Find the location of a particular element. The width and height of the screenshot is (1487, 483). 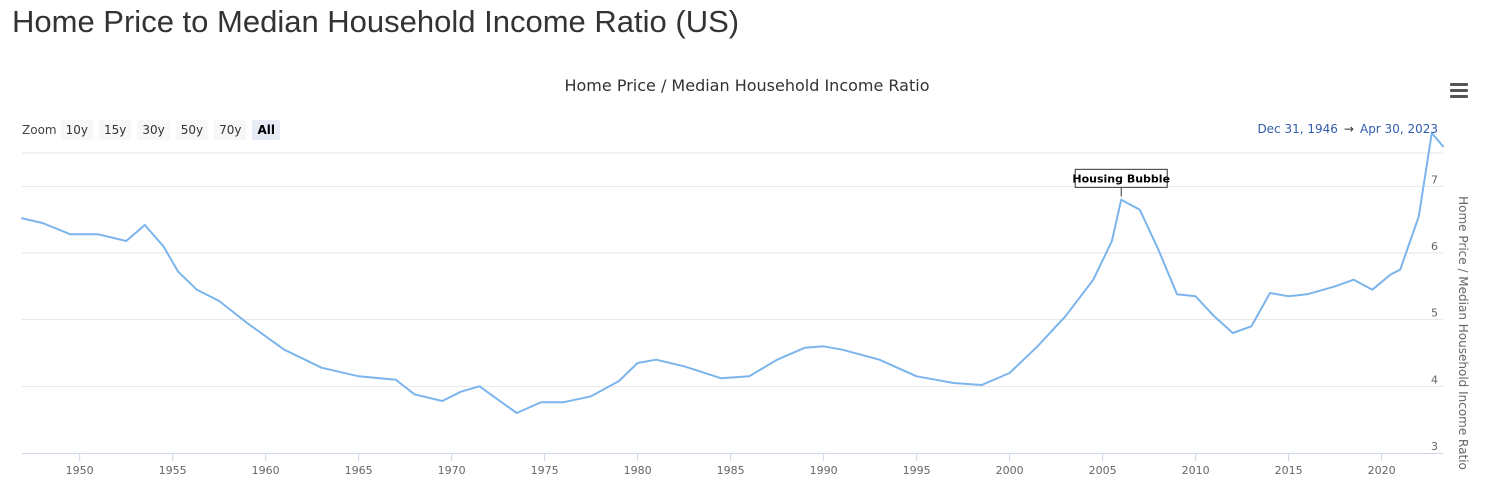

date-range: Dec 31, 1946 → Apr 30, 2023 is located at coordinates (1347, 129).